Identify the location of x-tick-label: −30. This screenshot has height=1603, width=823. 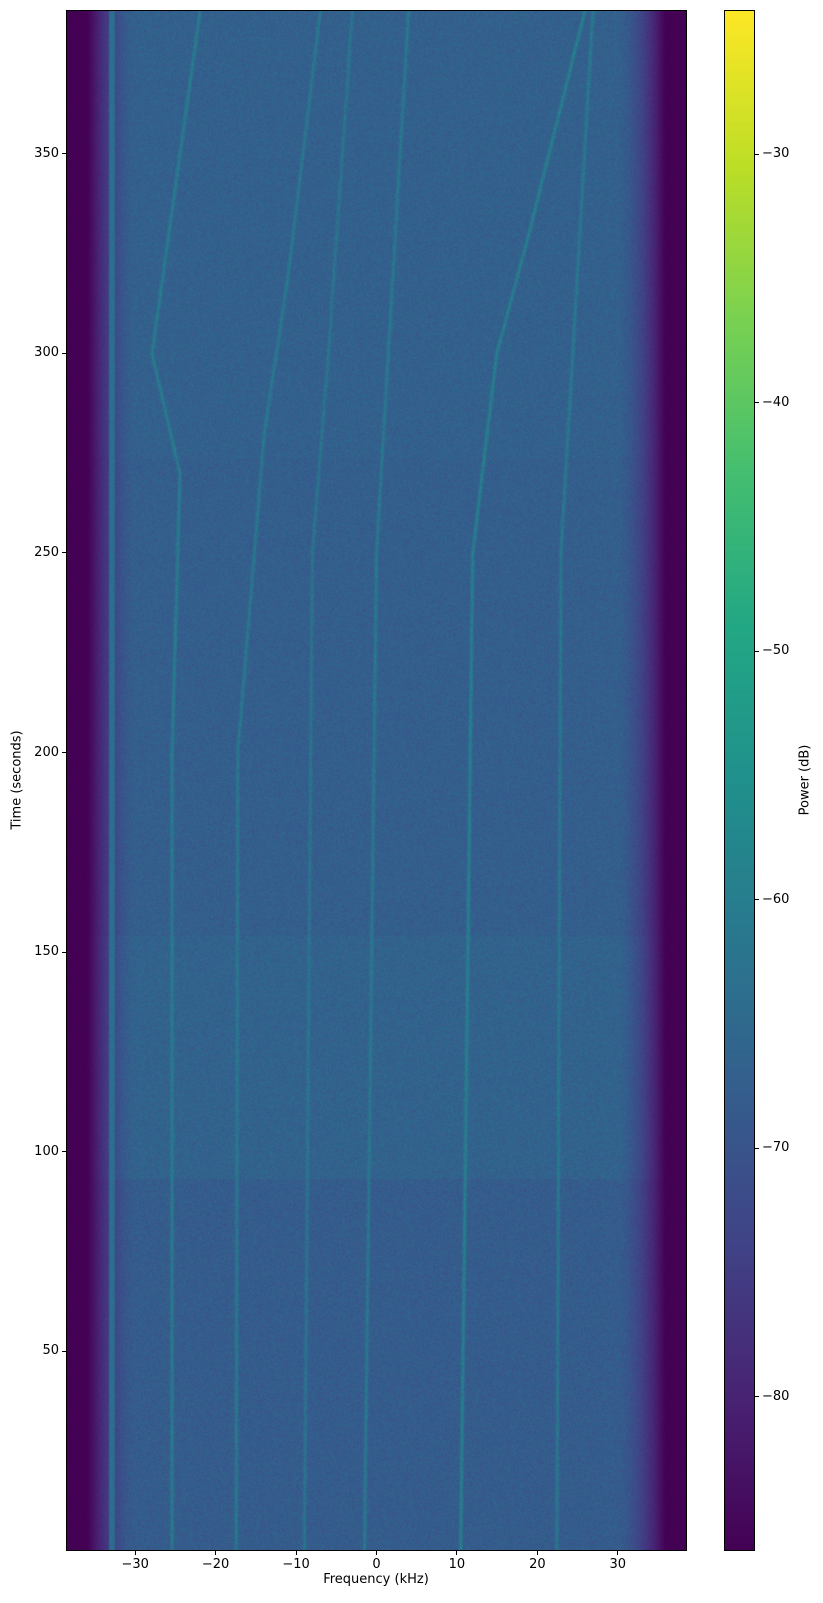
(135, 1564).